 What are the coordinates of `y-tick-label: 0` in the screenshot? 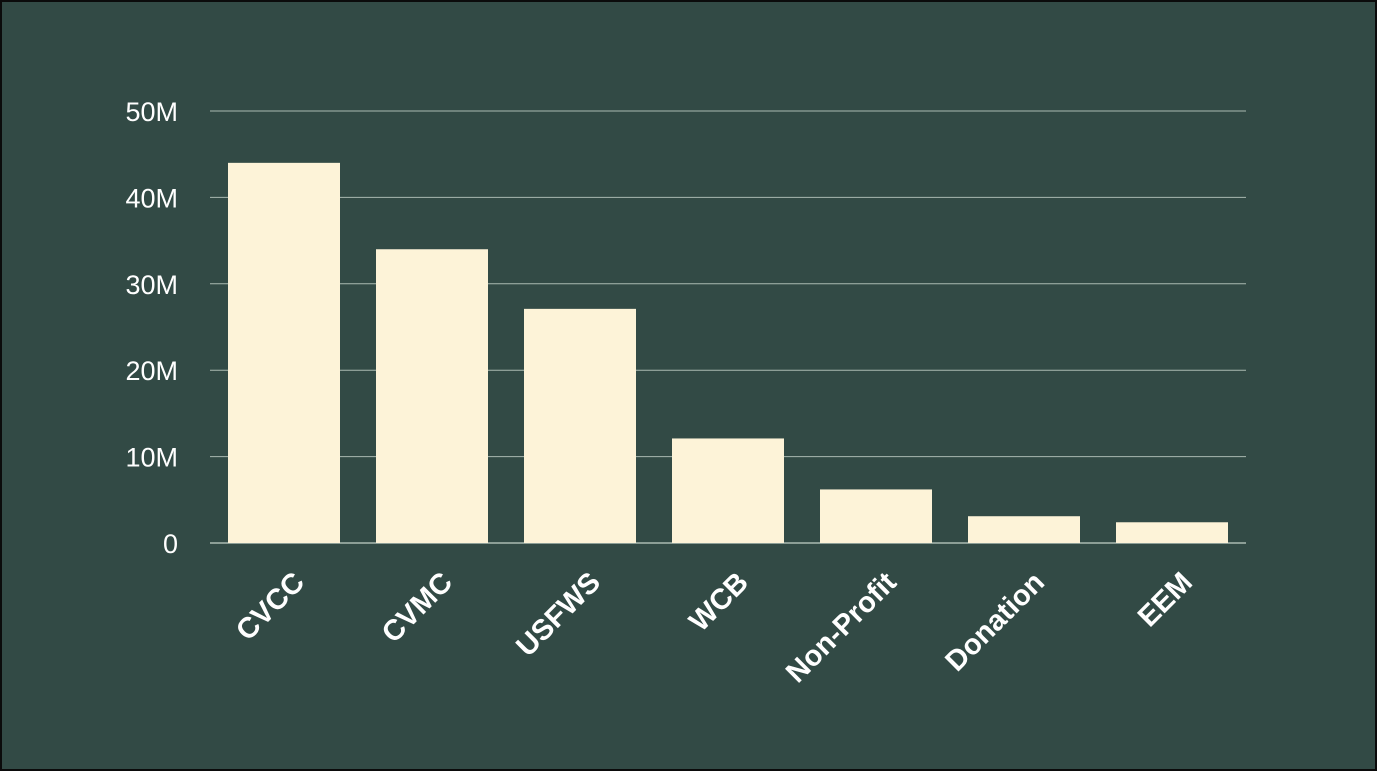 It's located at (170, 544).